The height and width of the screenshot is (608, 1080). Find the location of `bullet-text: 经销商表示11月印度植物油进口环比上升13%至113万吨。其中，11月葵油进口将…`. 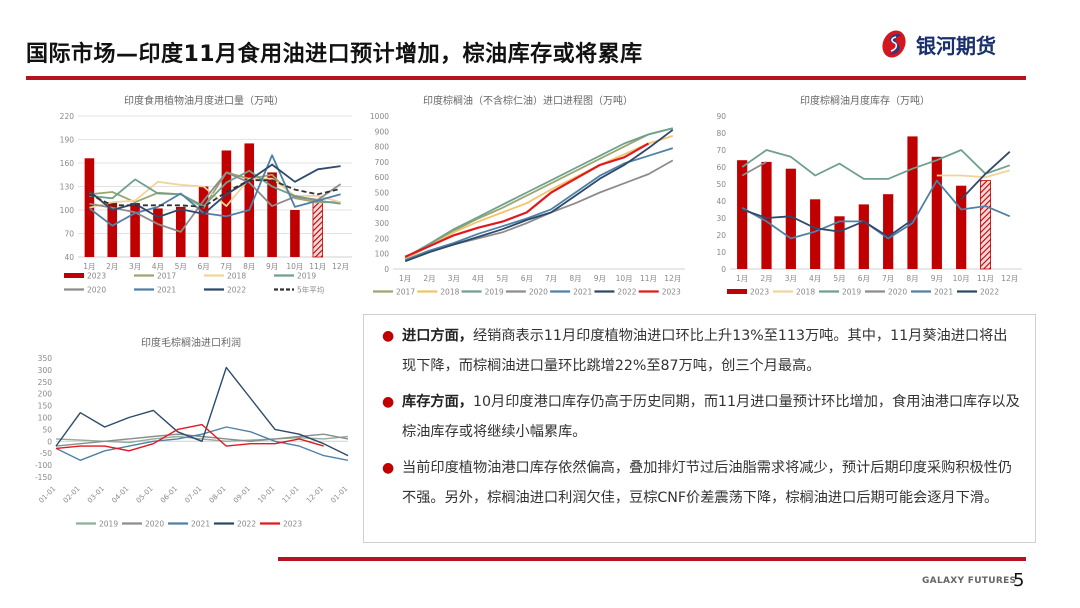

bullet-text: 经销商表示11月印度植物油进口环比上升13%至113万吨。其中，11月葵油进口将… is located at coordinates (705, 351).